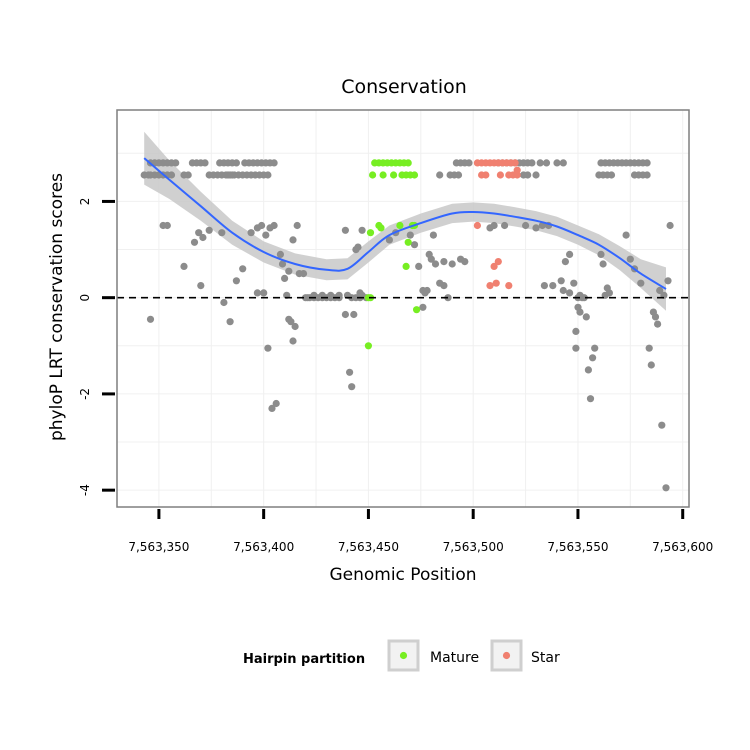  I want to click on y-tick-label: -2, so click(85, 394).